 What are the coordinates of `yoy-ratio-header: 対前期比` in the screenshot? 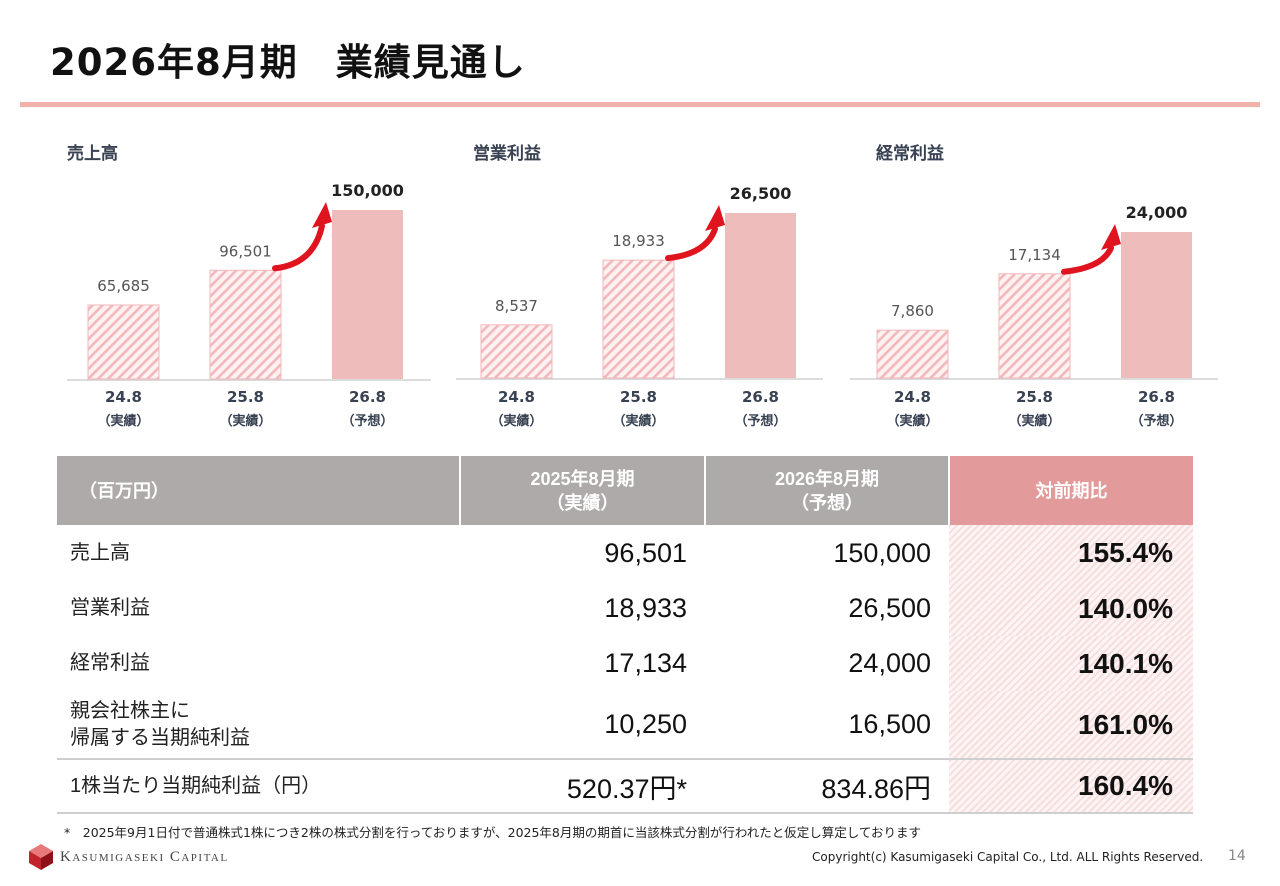 It's located at (1070, 490).